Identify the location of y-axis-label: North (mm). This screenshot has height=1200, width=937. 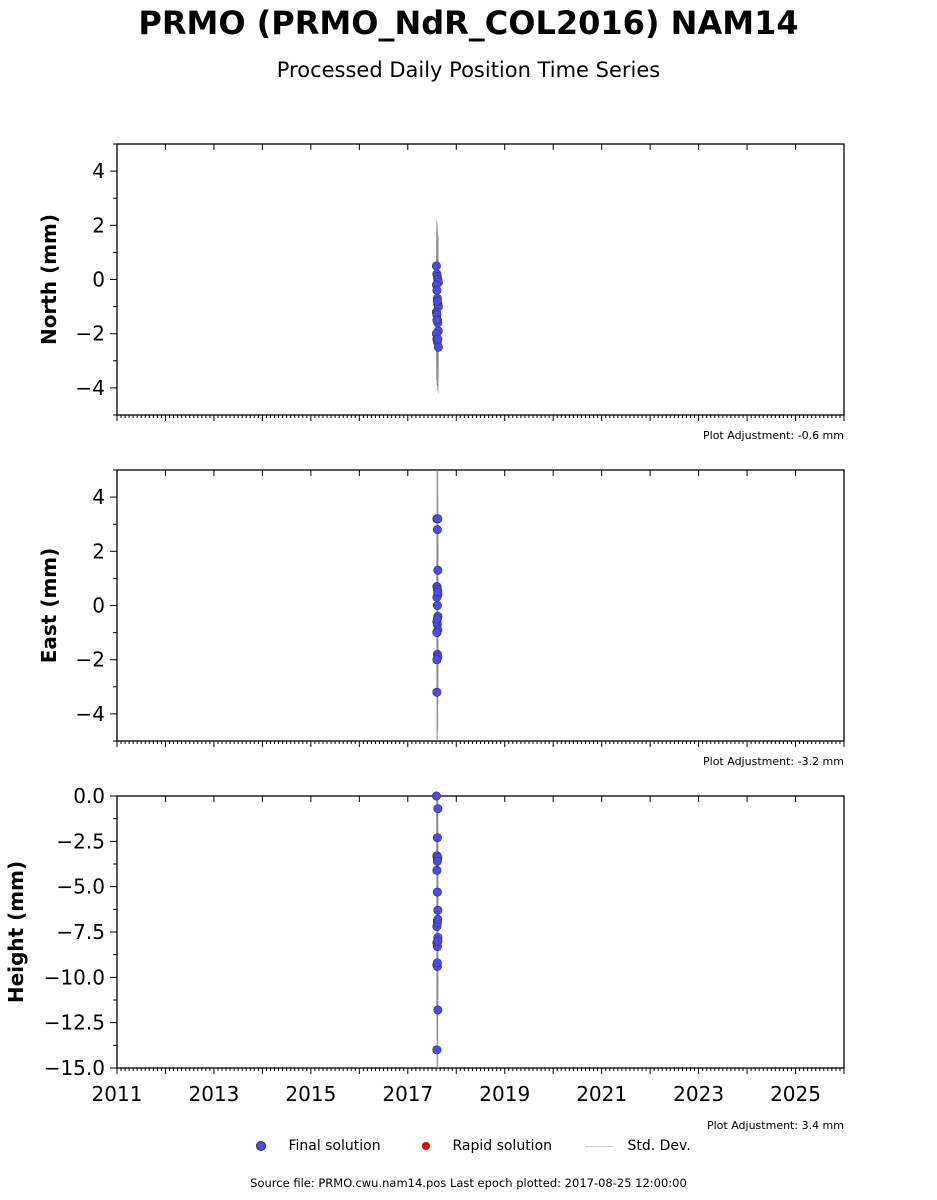
(49, 279).